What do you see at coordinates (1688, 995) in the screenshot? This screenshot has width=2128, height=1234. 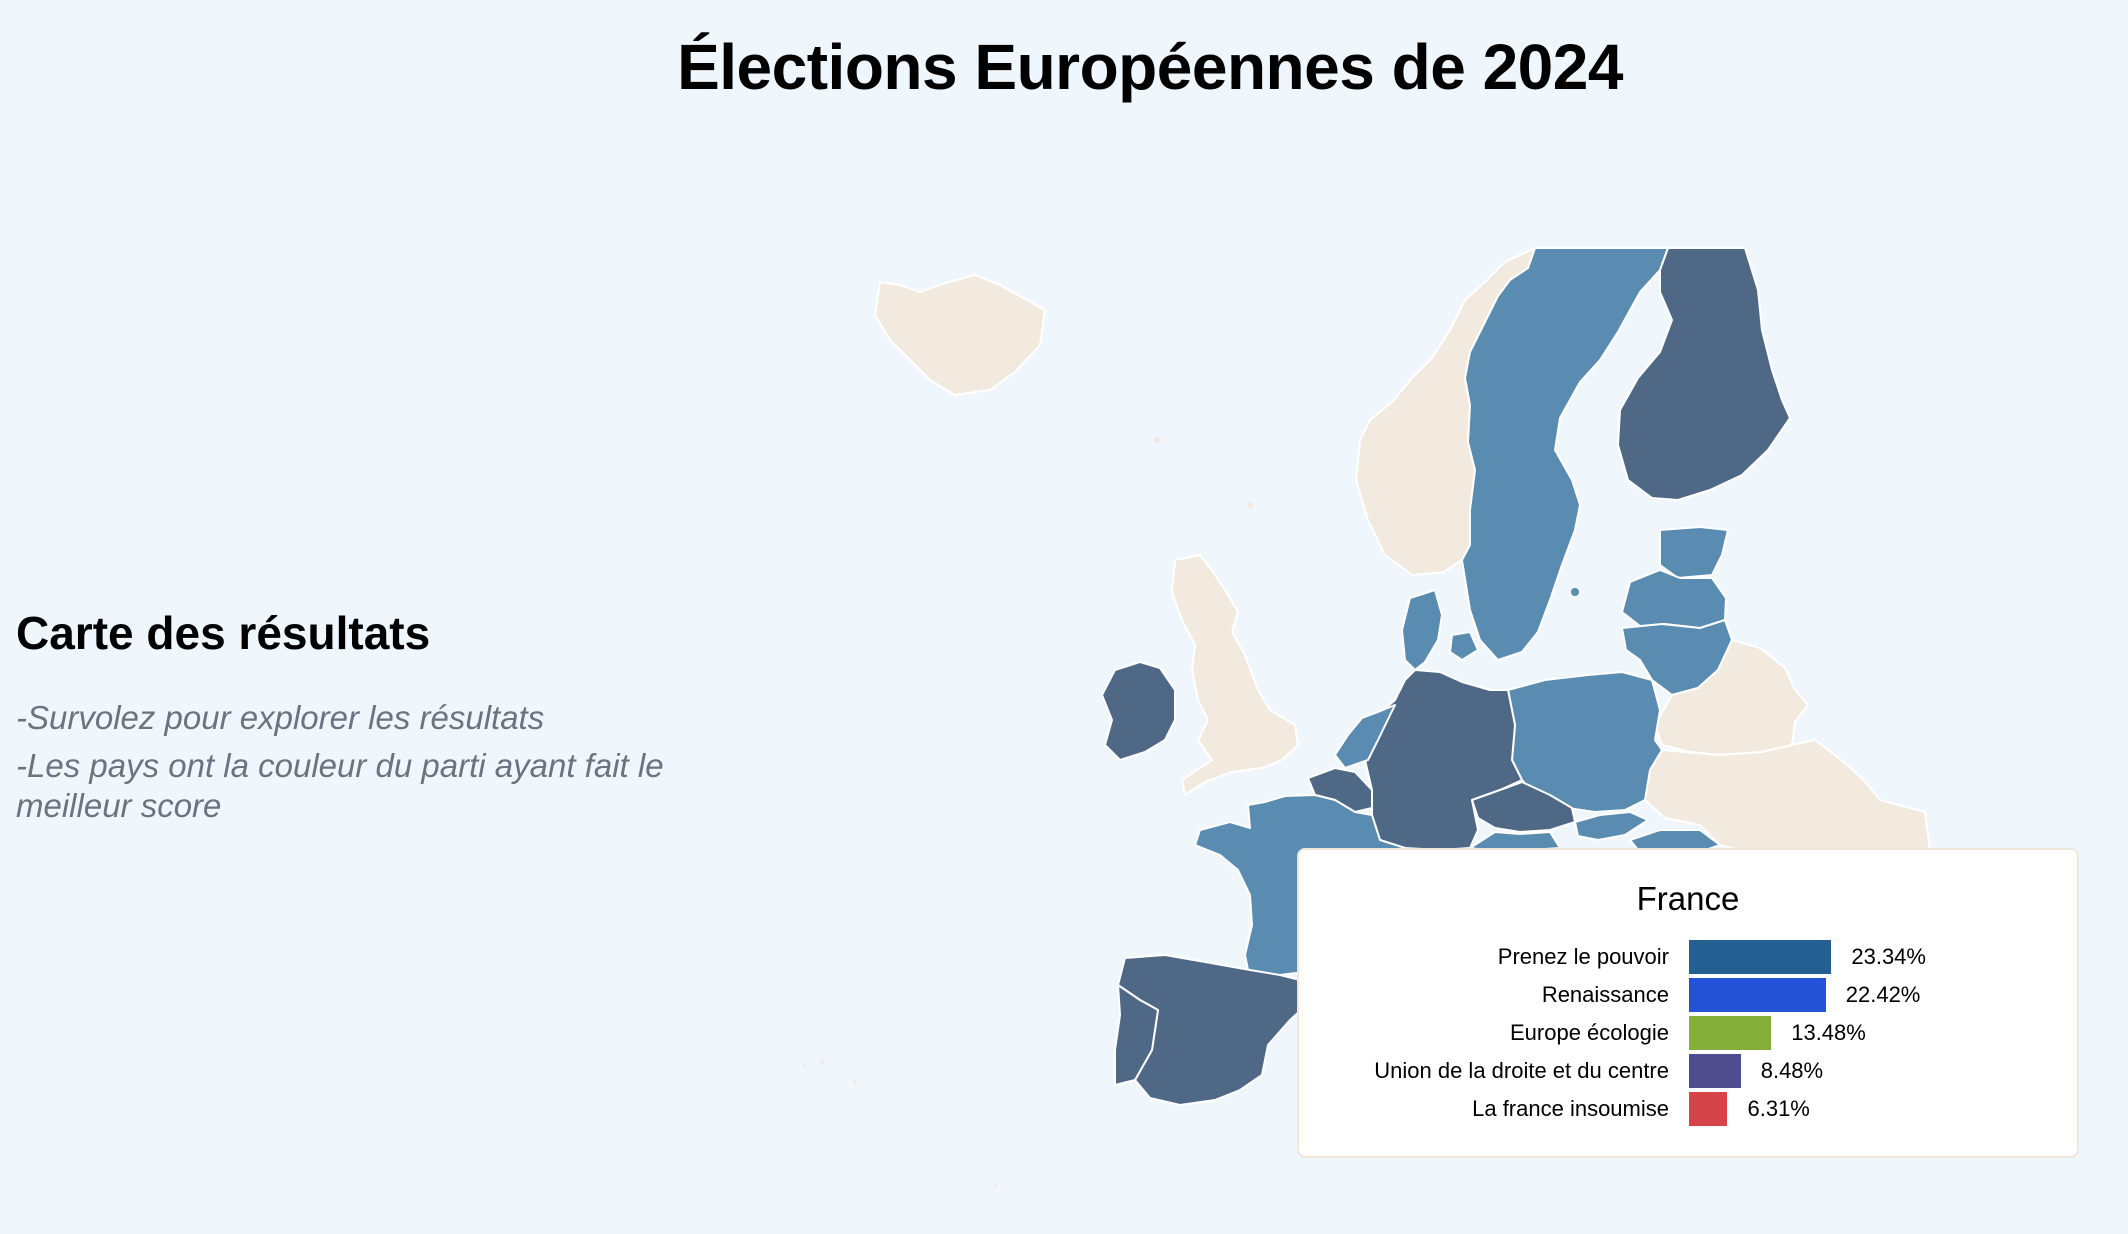 I see `result-row: Renaissance 22.42%` at bounding box center [1688, 995].